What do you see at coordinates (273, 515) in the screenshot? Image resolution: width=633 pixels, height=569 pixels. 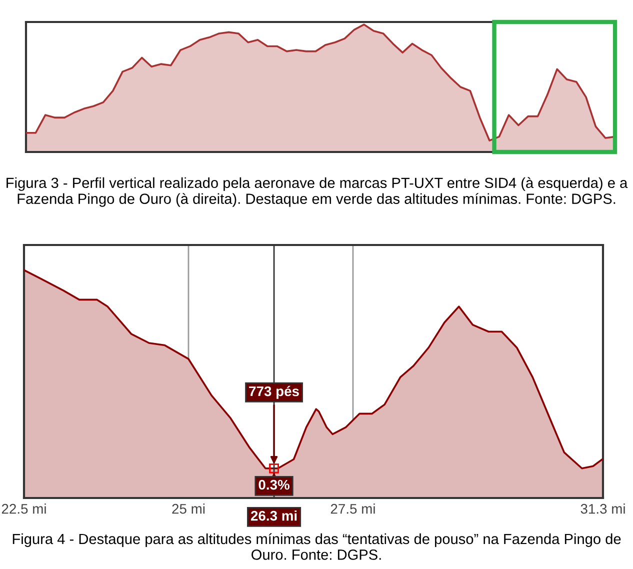 I see `ref-line-label: 26.3 mi` at bounding box center [273, 515].